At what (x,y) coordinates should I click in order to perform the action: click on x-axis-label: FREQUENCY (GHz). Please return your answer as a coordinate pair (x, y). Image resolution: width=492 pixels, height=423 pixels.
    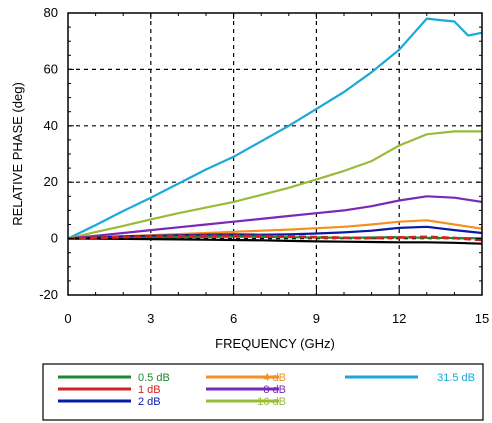
    Looking at the image, I should click on (275, 343).